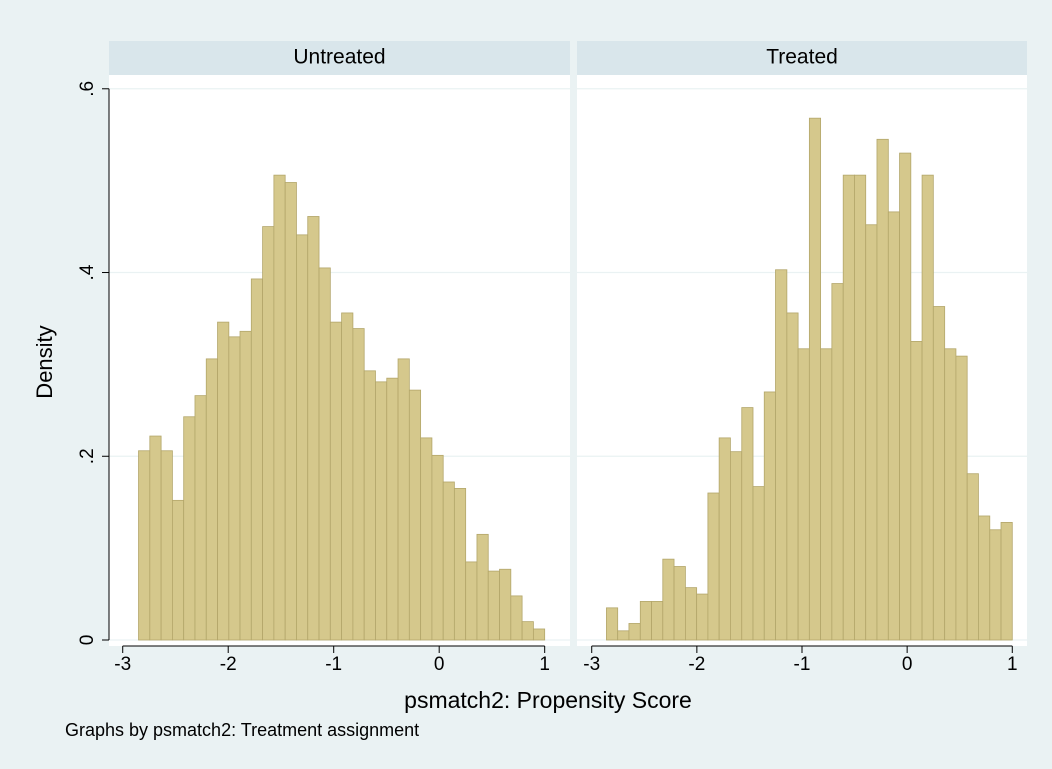 The height and width of the screenshot is (769, 1052). Describe the element at coordinates (44, 361) in the screenshot. I see `y-axis-title: Density` at that location.